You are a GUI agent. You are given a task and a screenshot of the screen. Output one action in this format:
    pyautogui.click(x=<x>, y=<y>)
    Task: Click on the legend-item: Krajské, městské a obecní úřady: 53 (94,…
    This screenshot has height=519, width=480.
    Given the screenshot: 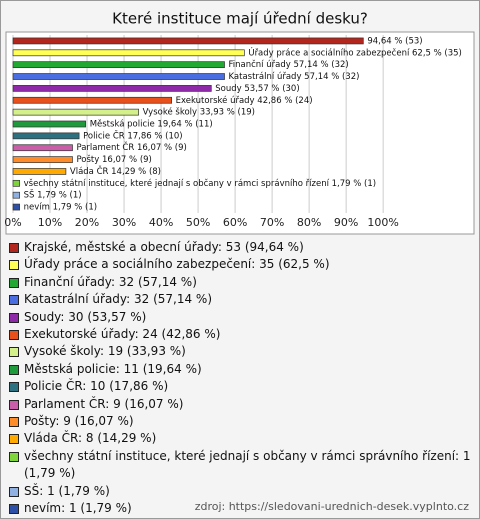 What is the action you would take?
    pyautogui.click(x=240, y=247)
    